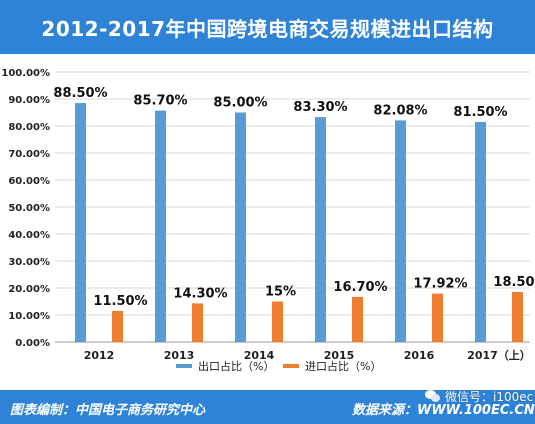 This screenshot has height=424, width=535. I want to click on footer-bar: 图表编制：中国电子商务研究中心 数据来源：WWW.100EC.CN, so click(267, 407).